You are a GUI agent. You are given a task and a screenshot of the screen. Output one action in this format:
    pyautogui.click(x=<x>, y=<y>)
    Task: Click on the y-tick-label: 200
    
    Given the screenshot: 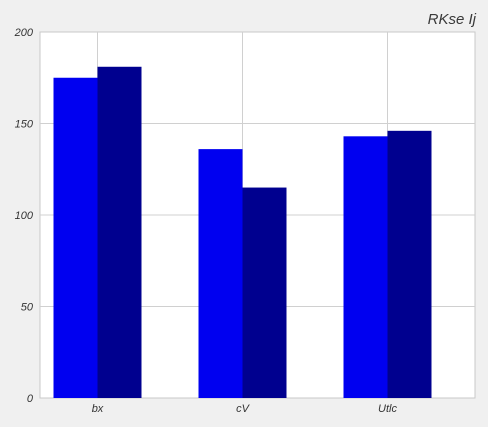 What is the action you would take?
    pyautogui.click(x=24, y=33)
    